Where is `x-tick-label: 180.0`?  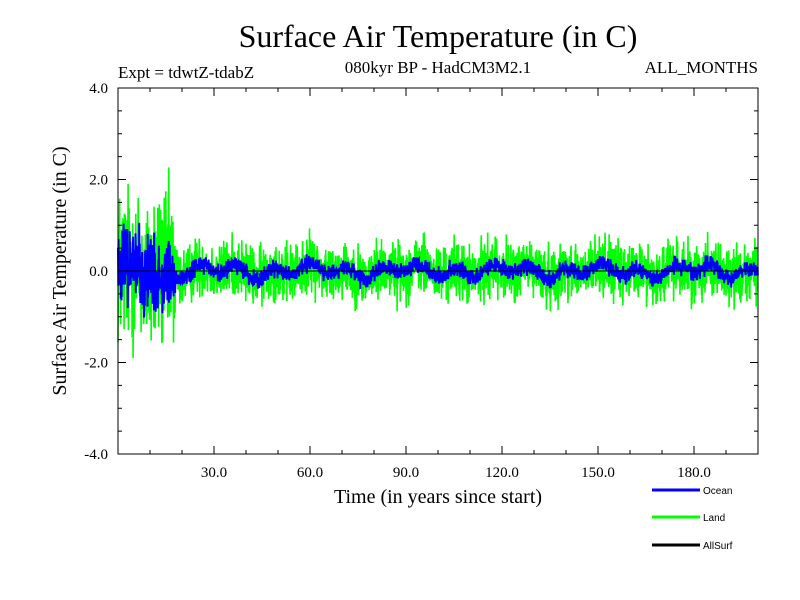
x-tick-label: 180.0 is located at coordinates (694, 473).